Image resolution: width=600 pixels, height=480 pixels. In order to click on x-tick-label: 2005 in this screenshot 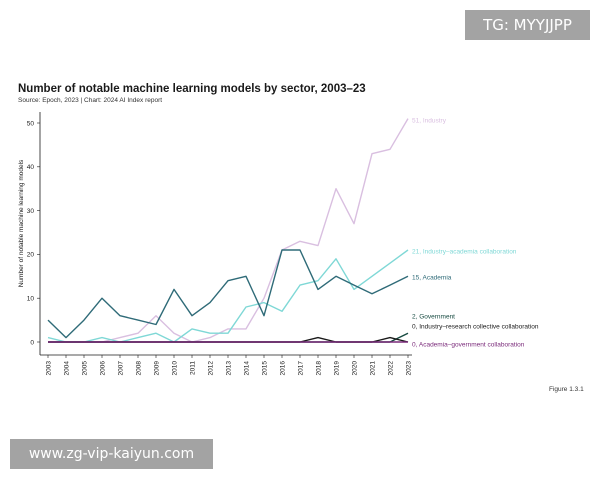, I will do `click(84, 368)`.